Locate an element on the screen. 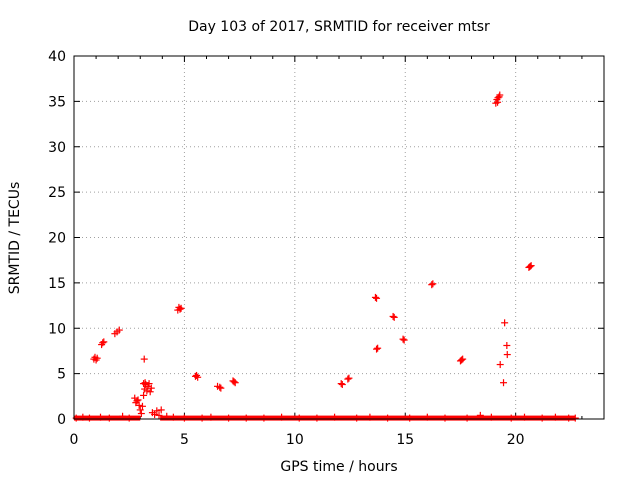 The image size is (640, 480). y-tick-label: 10 is located at coordinates (57, 329).